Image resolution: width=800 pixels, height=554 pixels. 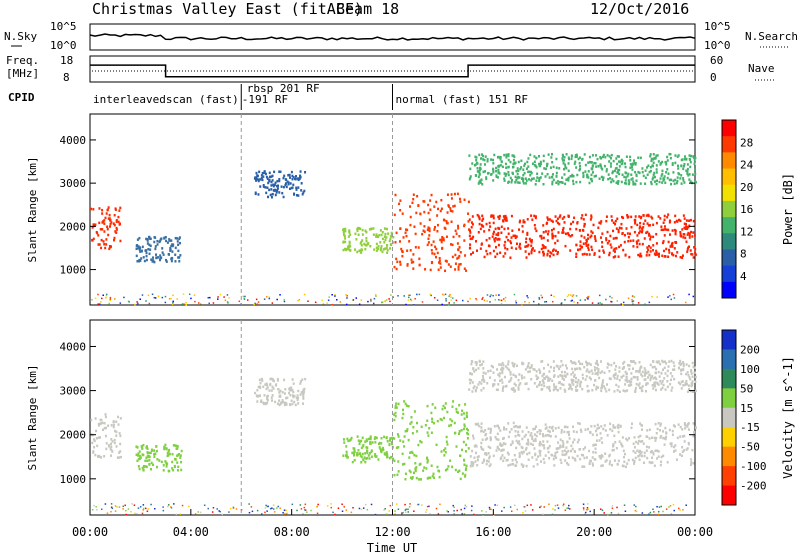 I want to click on colorbar-swatch, so click(x=729, y=209).